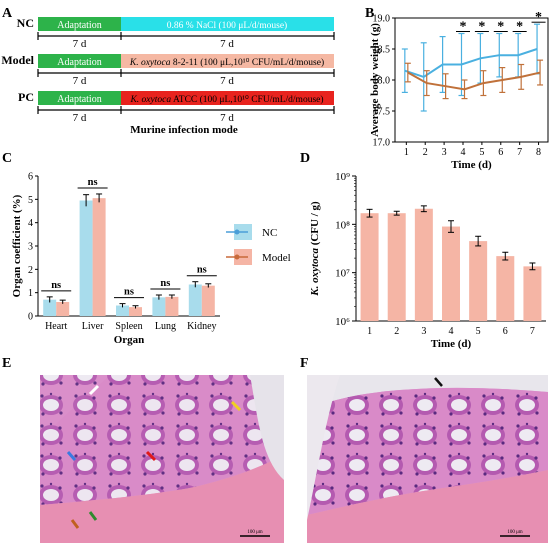  Describe the element at coordinates (7, 13) in the screenshot. I see `panel-label-a: A` at that location.